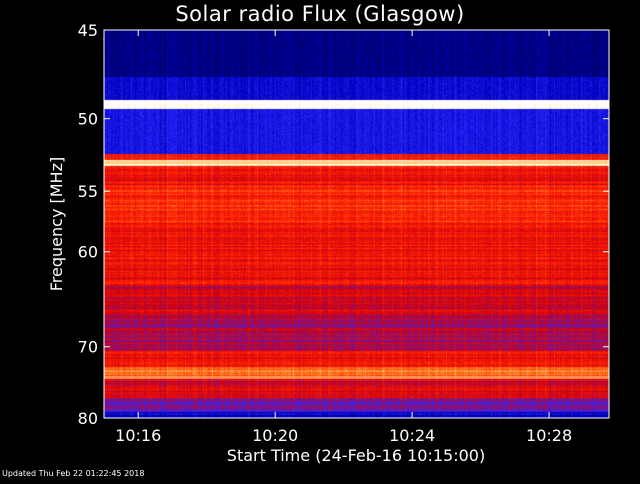 The width and height of the screenshot is (640, 484). Describe the element at coordinates (88, 347) in the screenshot. I see `y-tick-label: 70` at that location.